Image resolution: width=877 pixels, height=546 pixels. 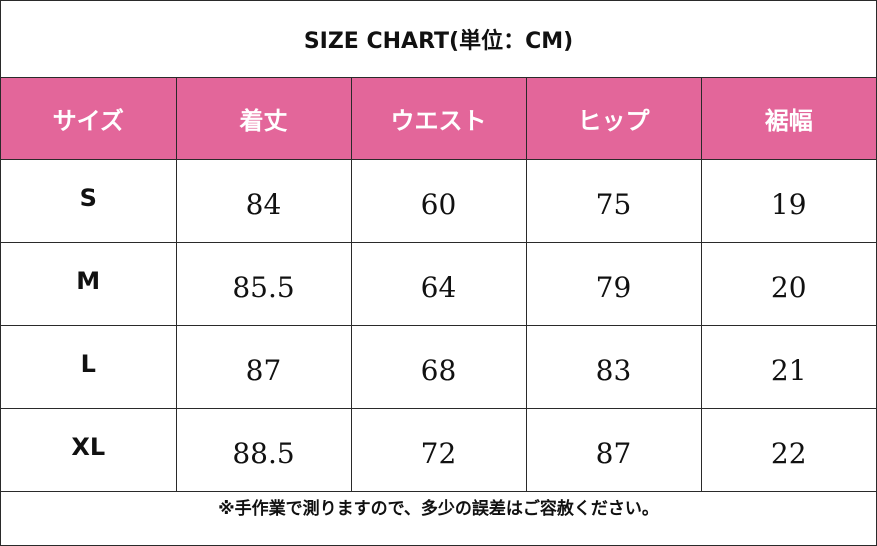 I want to click on size-cell: S, so click(x=89, y=201).